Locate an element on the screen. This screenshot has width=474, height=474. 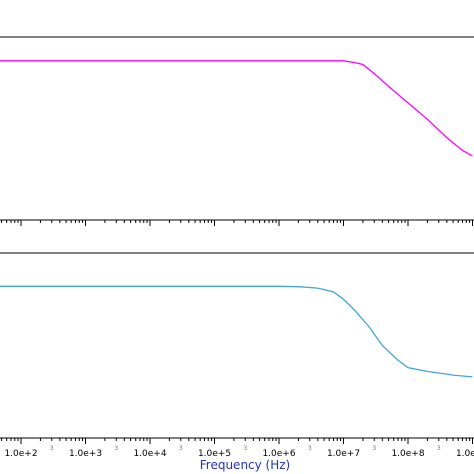
x-tick-label: 1.0e+6 is located at coordinates (278, 454).